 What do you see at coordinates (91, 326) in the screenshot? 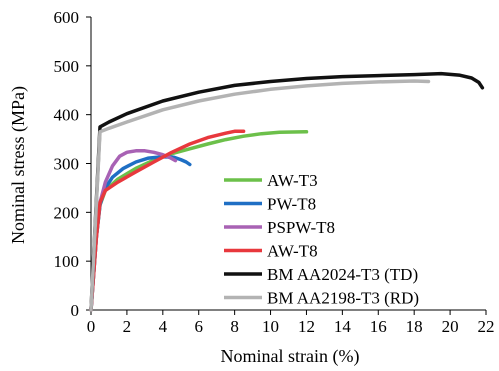
I see `x-tick-label: 0` at bounding box center [91, 326].